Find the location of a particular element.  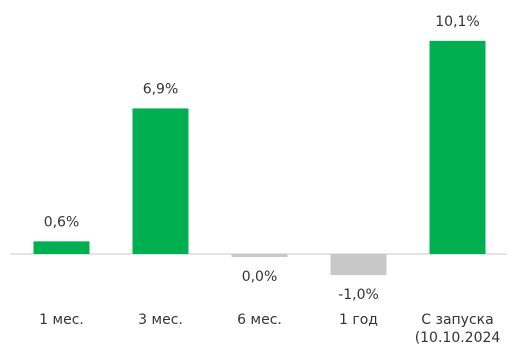

category-label-5: С запуска (10.10.2024 is located at coordinates (458, 328).